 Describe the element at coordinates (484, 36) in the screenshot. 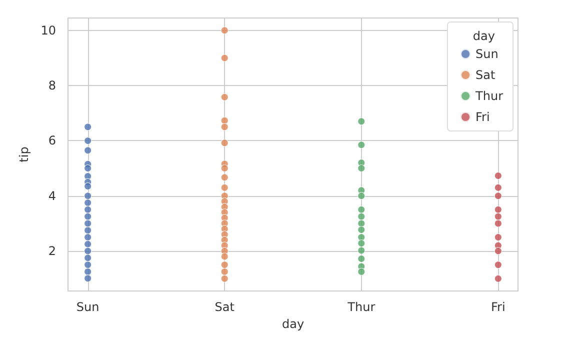

I see `legend-title: day` at that location.